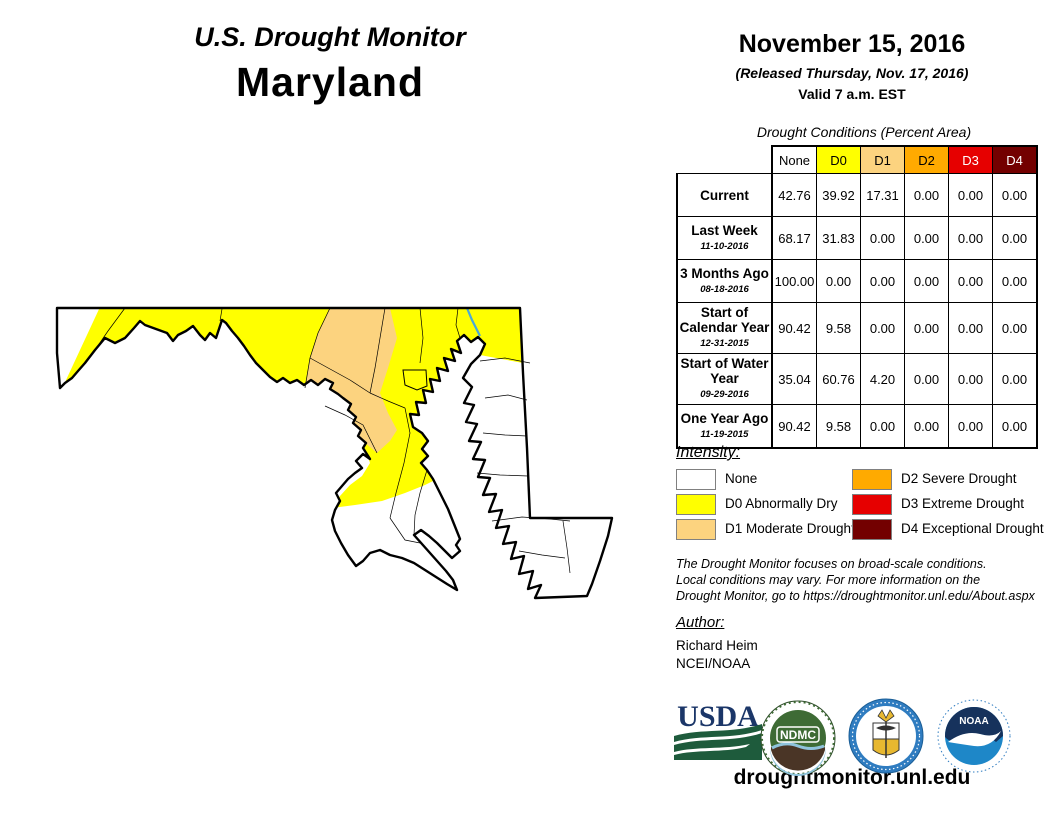  I want to click on row-label: 3 Months Ago 08-18-2016, so click(724, 281).